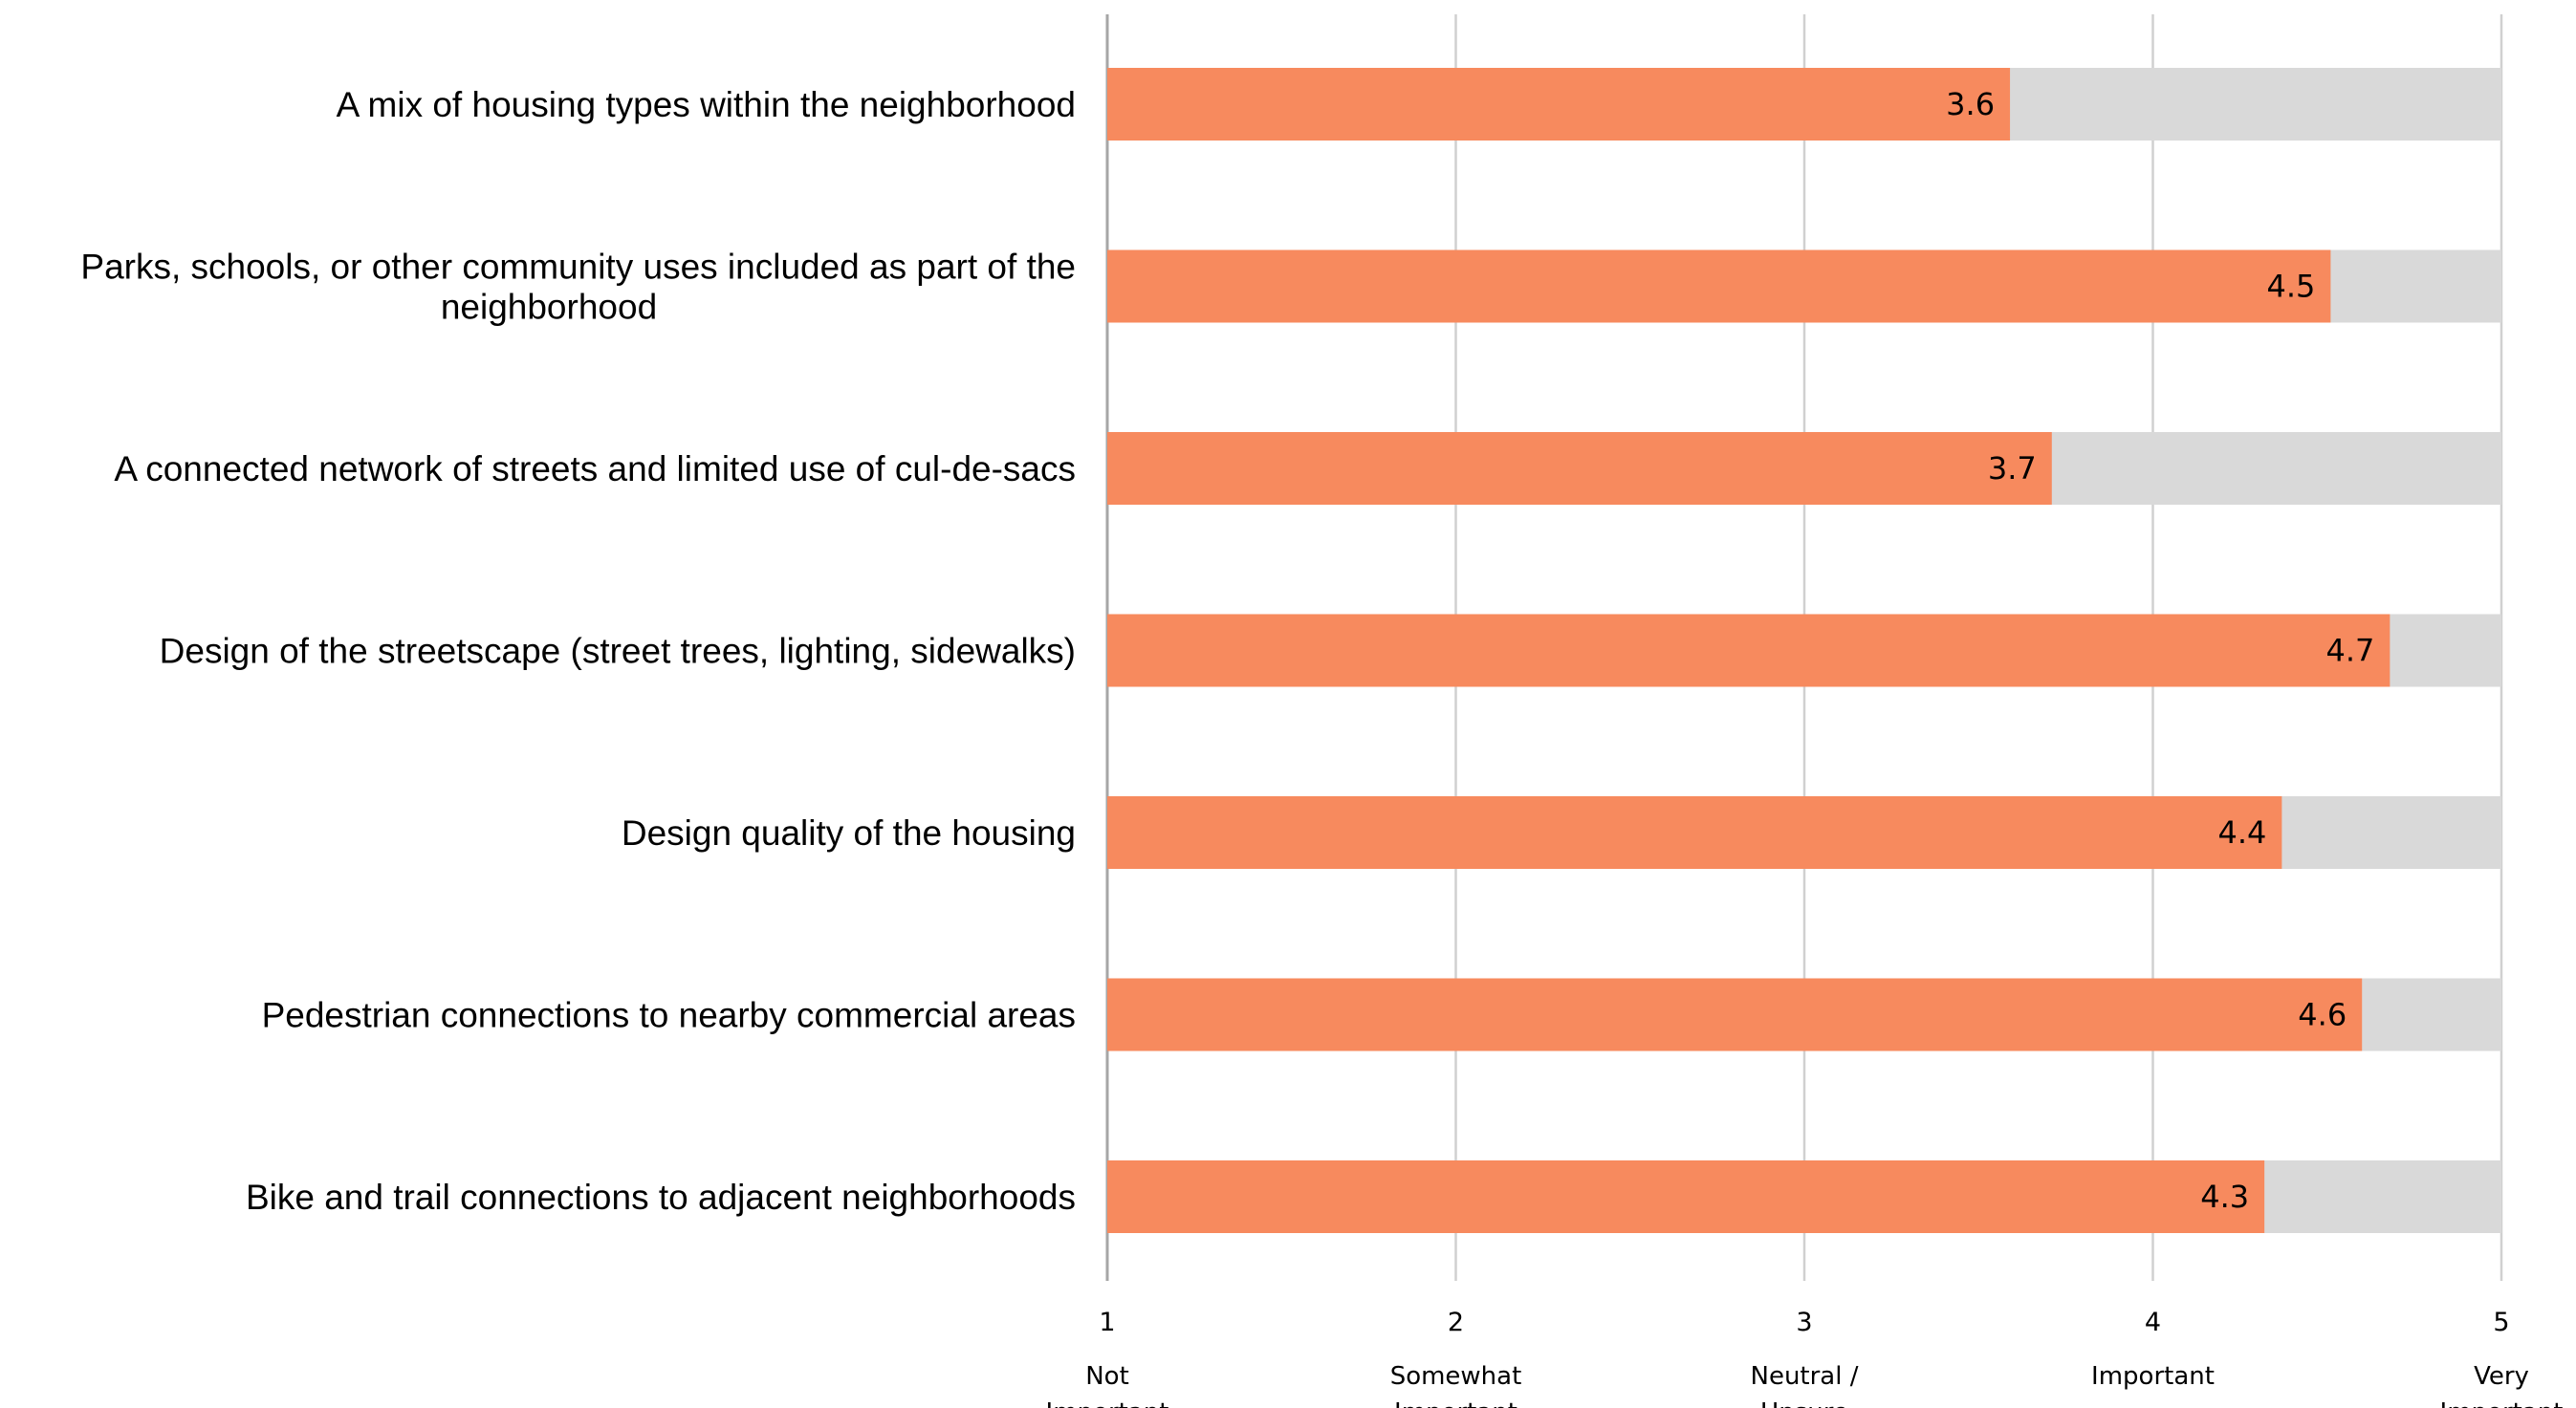 The width and height of the screenshot is (2576, 1408). What do you see at coordinates (2501, 1322) in the screenshot?
I see `tick-label: 5` at bounding box center [2501, 1322].